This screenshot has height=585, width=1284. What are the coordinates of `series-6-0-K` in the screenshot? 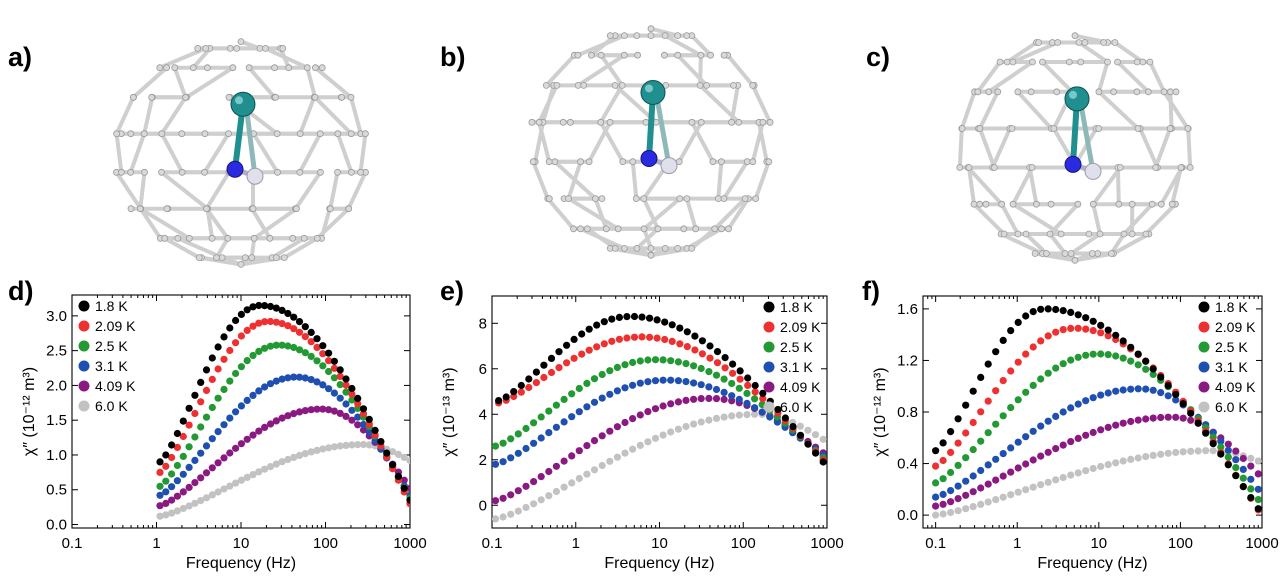 It's located at (659, 467).